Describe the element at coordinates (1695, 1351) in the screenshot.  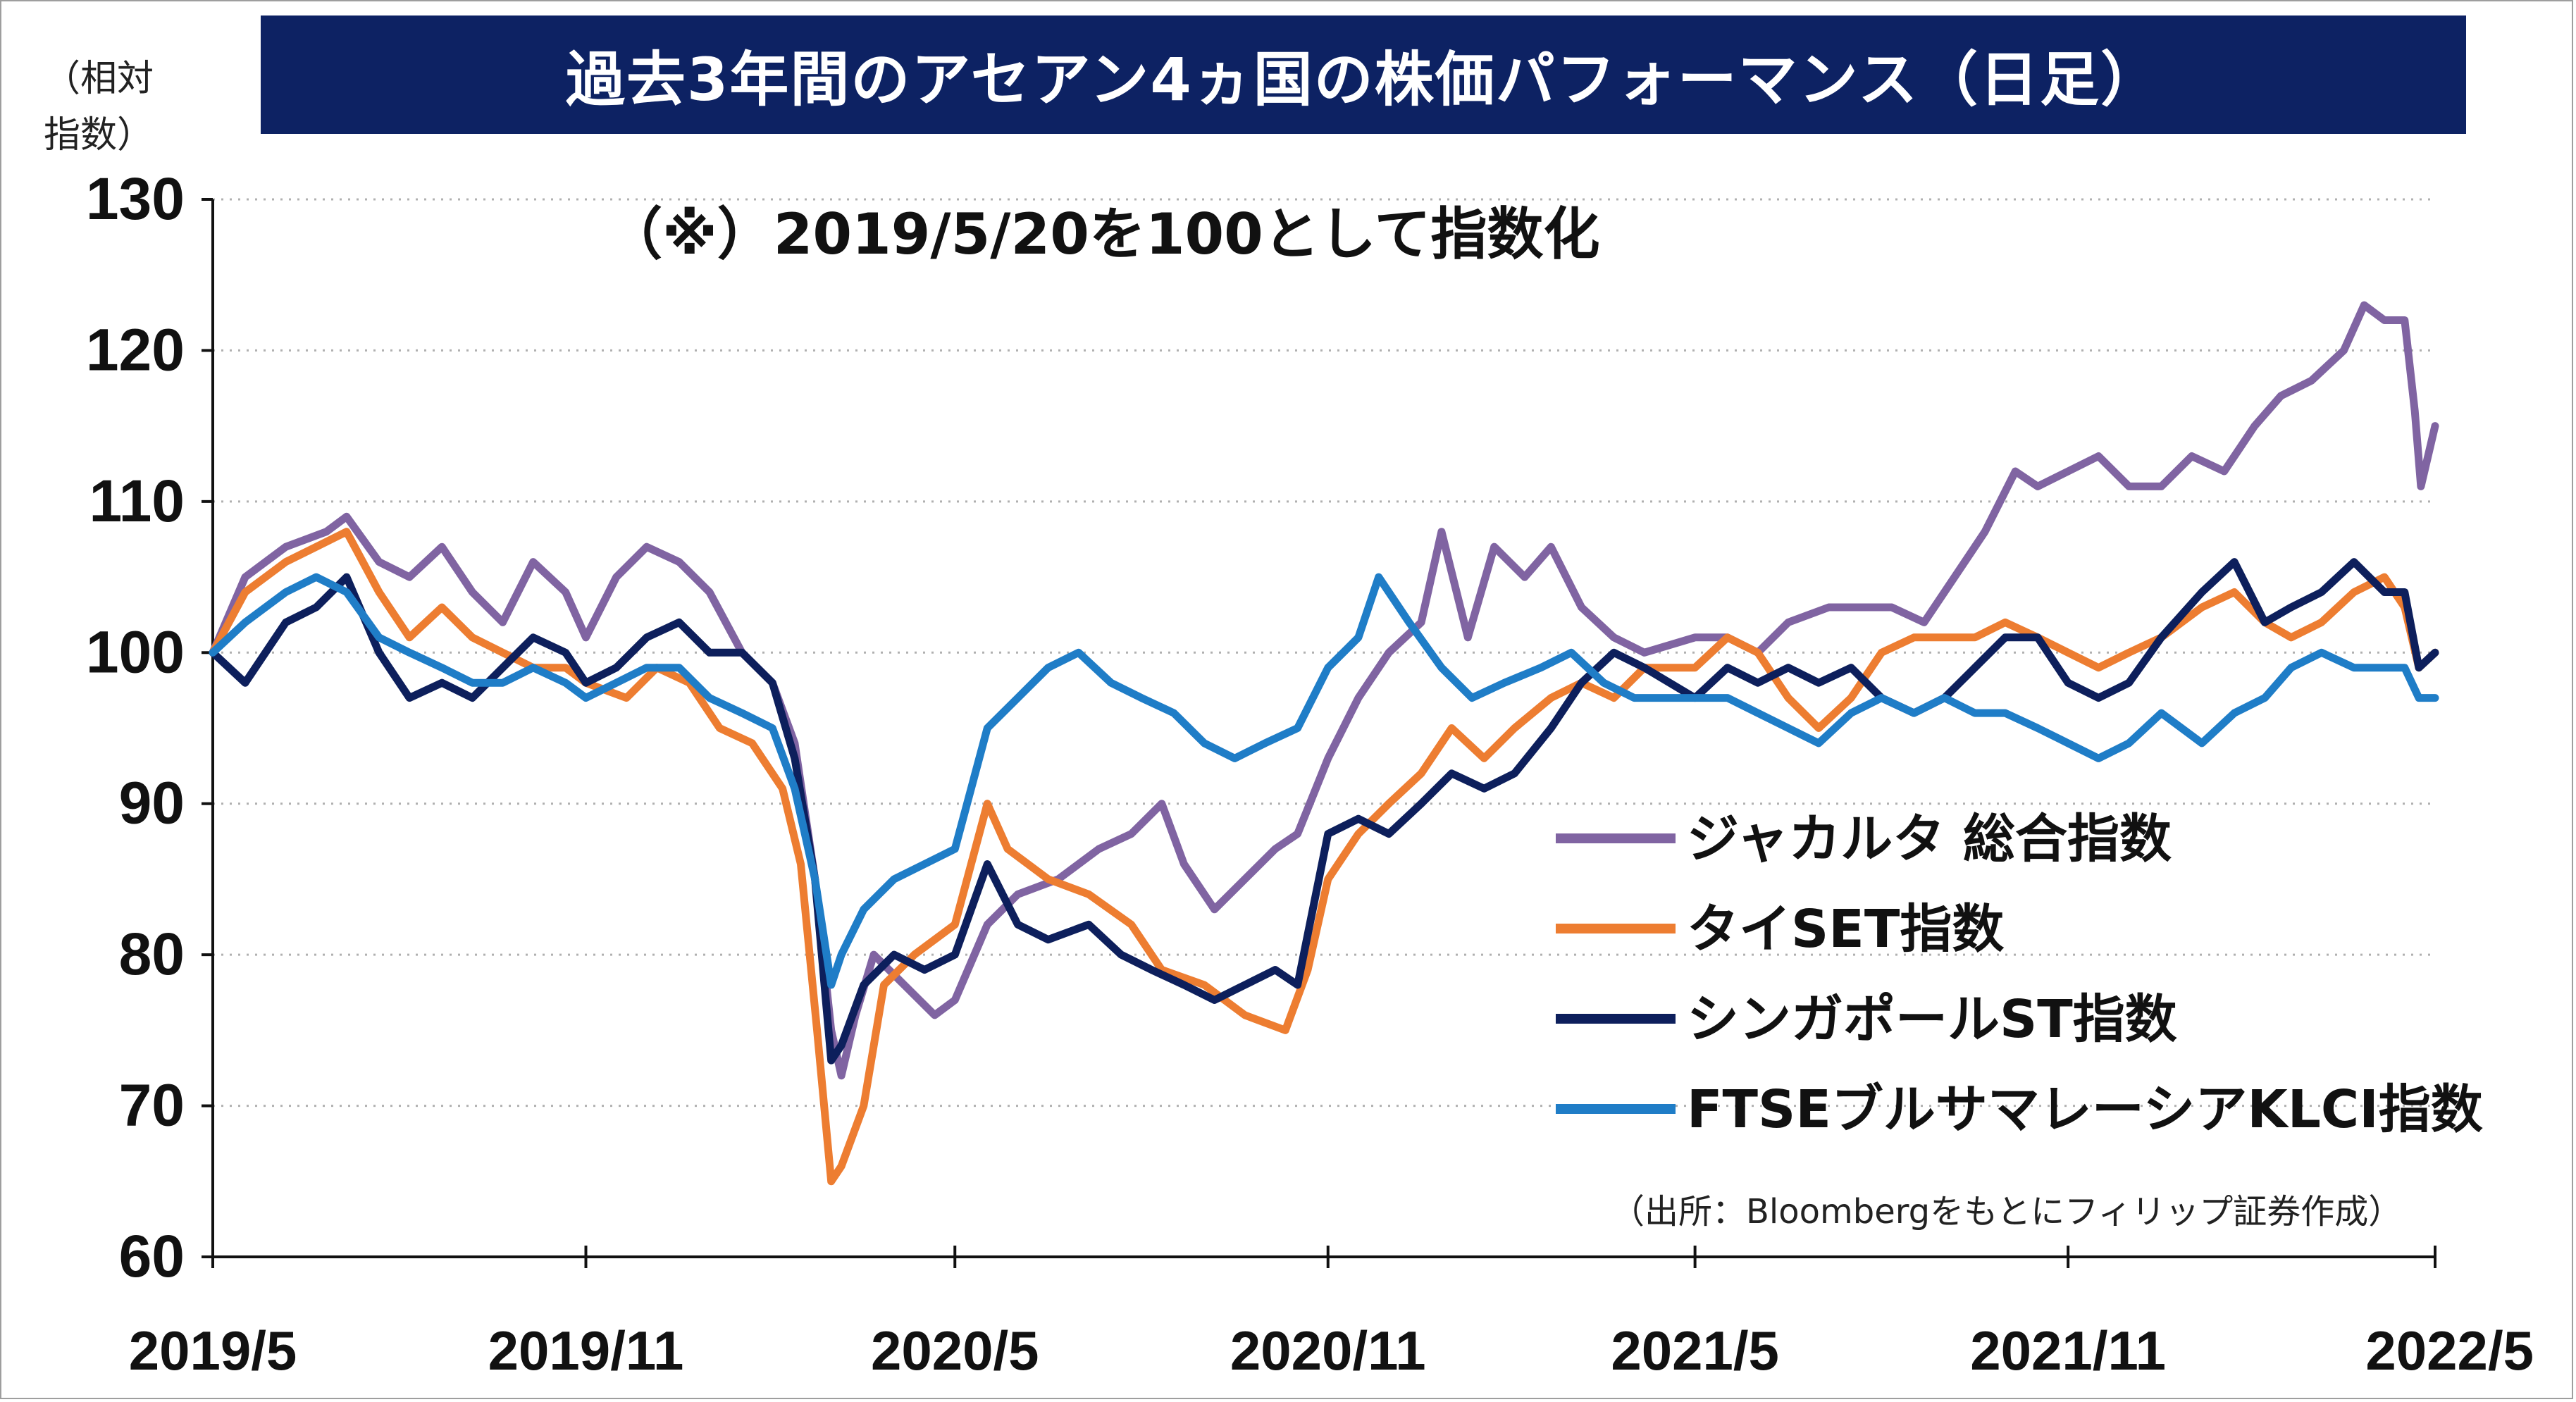
I see `x-tick-label: 2021/5` at that location.